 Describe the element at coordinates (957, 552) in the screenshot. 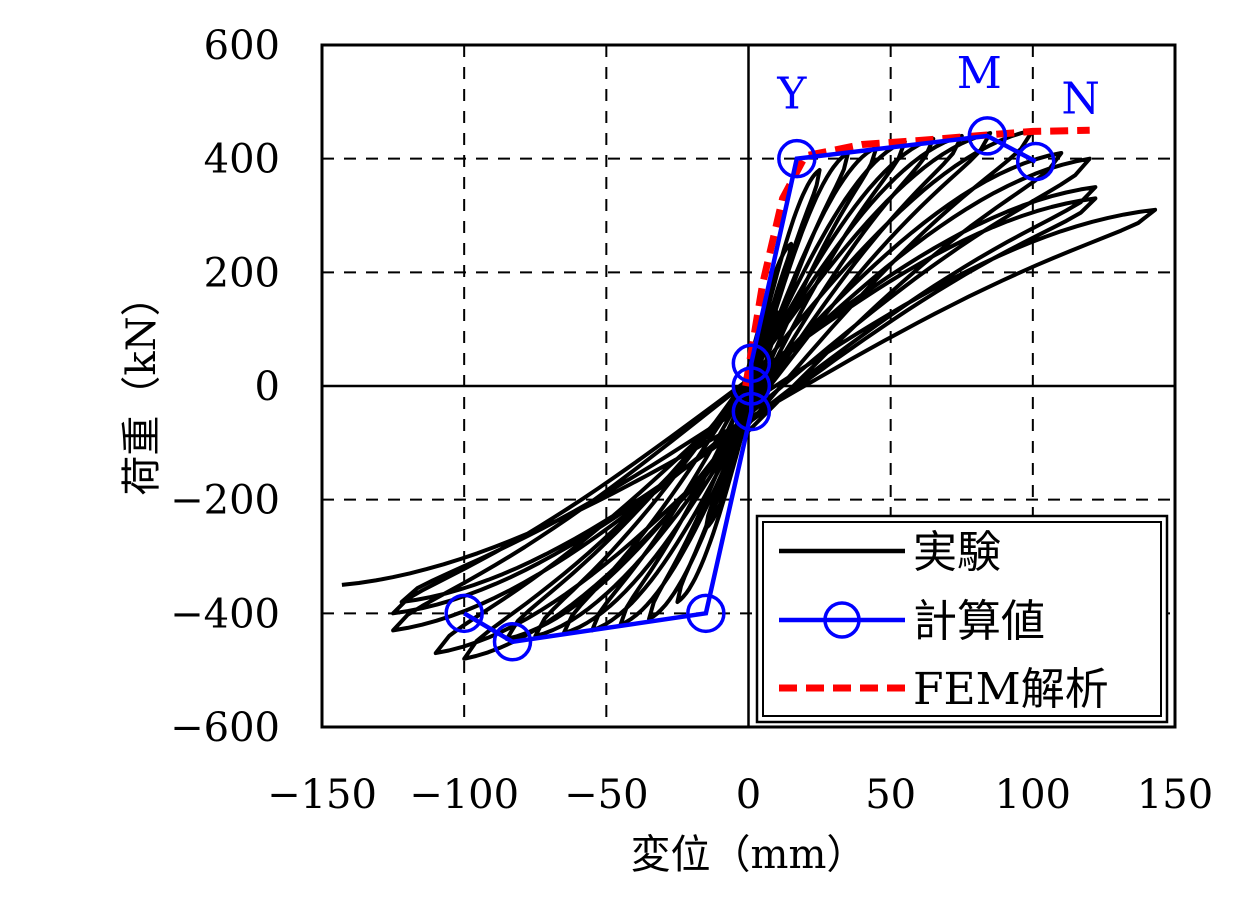

I see `legend-label: 実験` at that location.